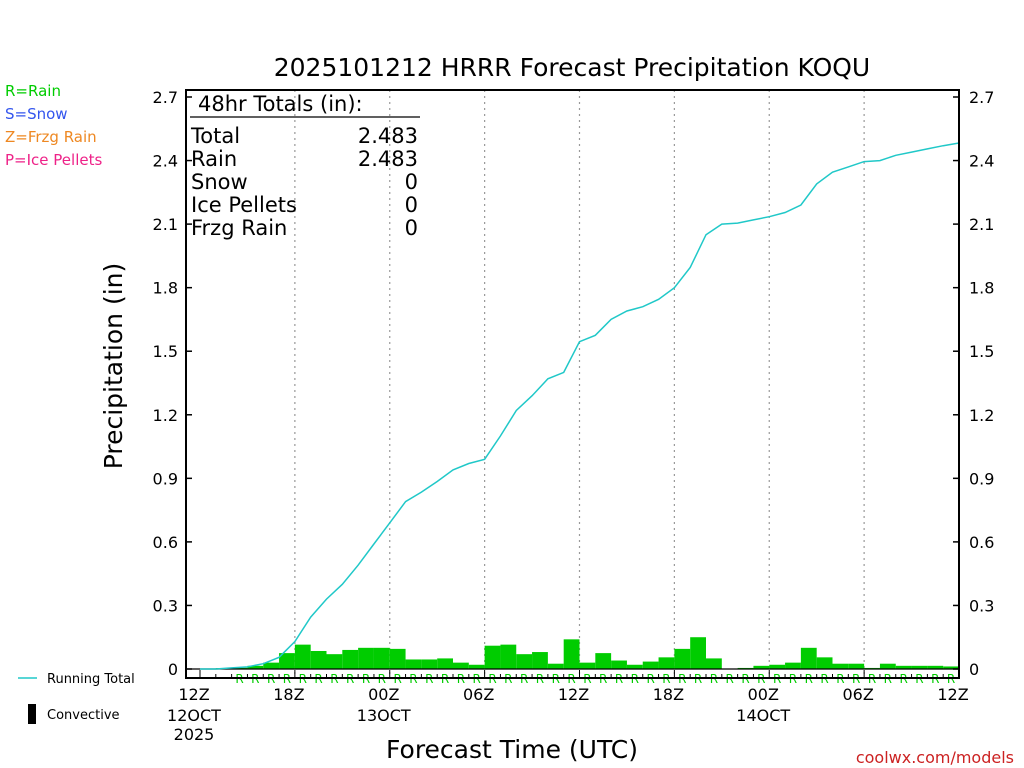 Image resolution: width=1024 pixels, height=768 pixels. I want to click on totals-row-label: Rain, so click(214, 159).